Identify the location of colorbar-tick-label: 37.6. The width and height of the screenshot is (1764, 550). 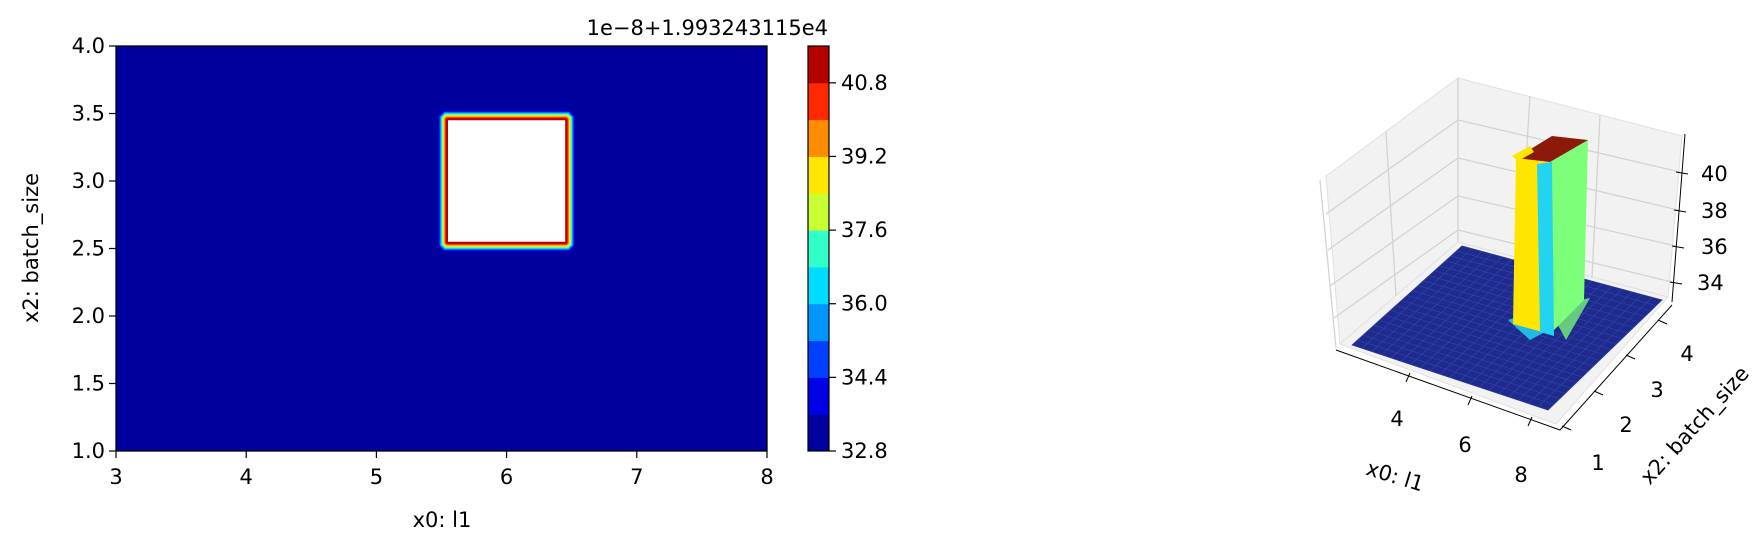
(864, 230).